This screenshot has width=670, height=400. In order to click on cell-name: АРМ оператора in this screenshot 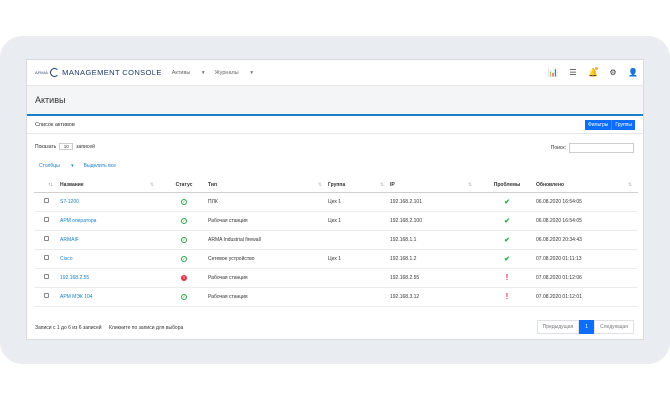, I will do `click(110, 221)`.